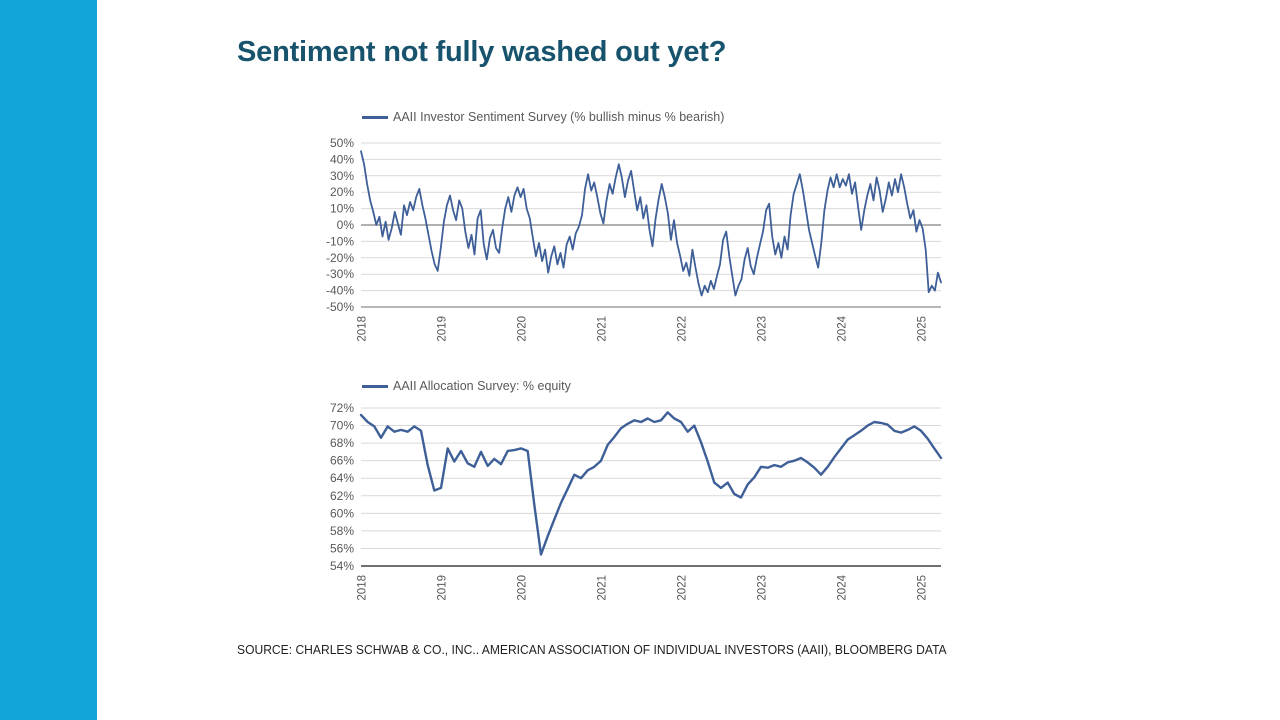  Describe the element at coordinates (342, 443) in the screenshot. I see `y-axis-tick-label: 68%` at that location.